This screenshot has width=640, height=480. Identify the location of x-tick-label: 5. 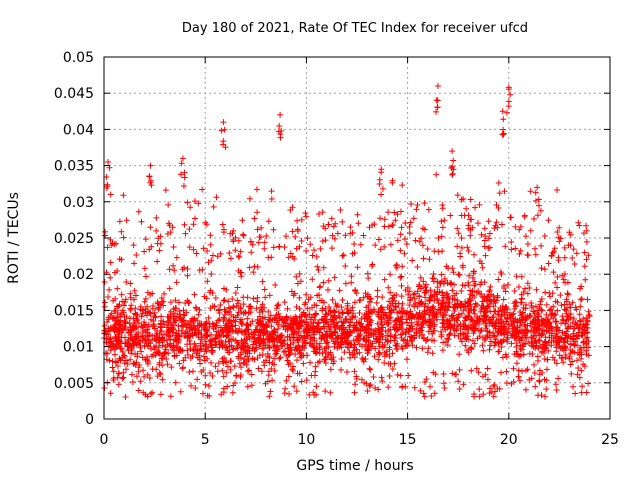
(205, 440).